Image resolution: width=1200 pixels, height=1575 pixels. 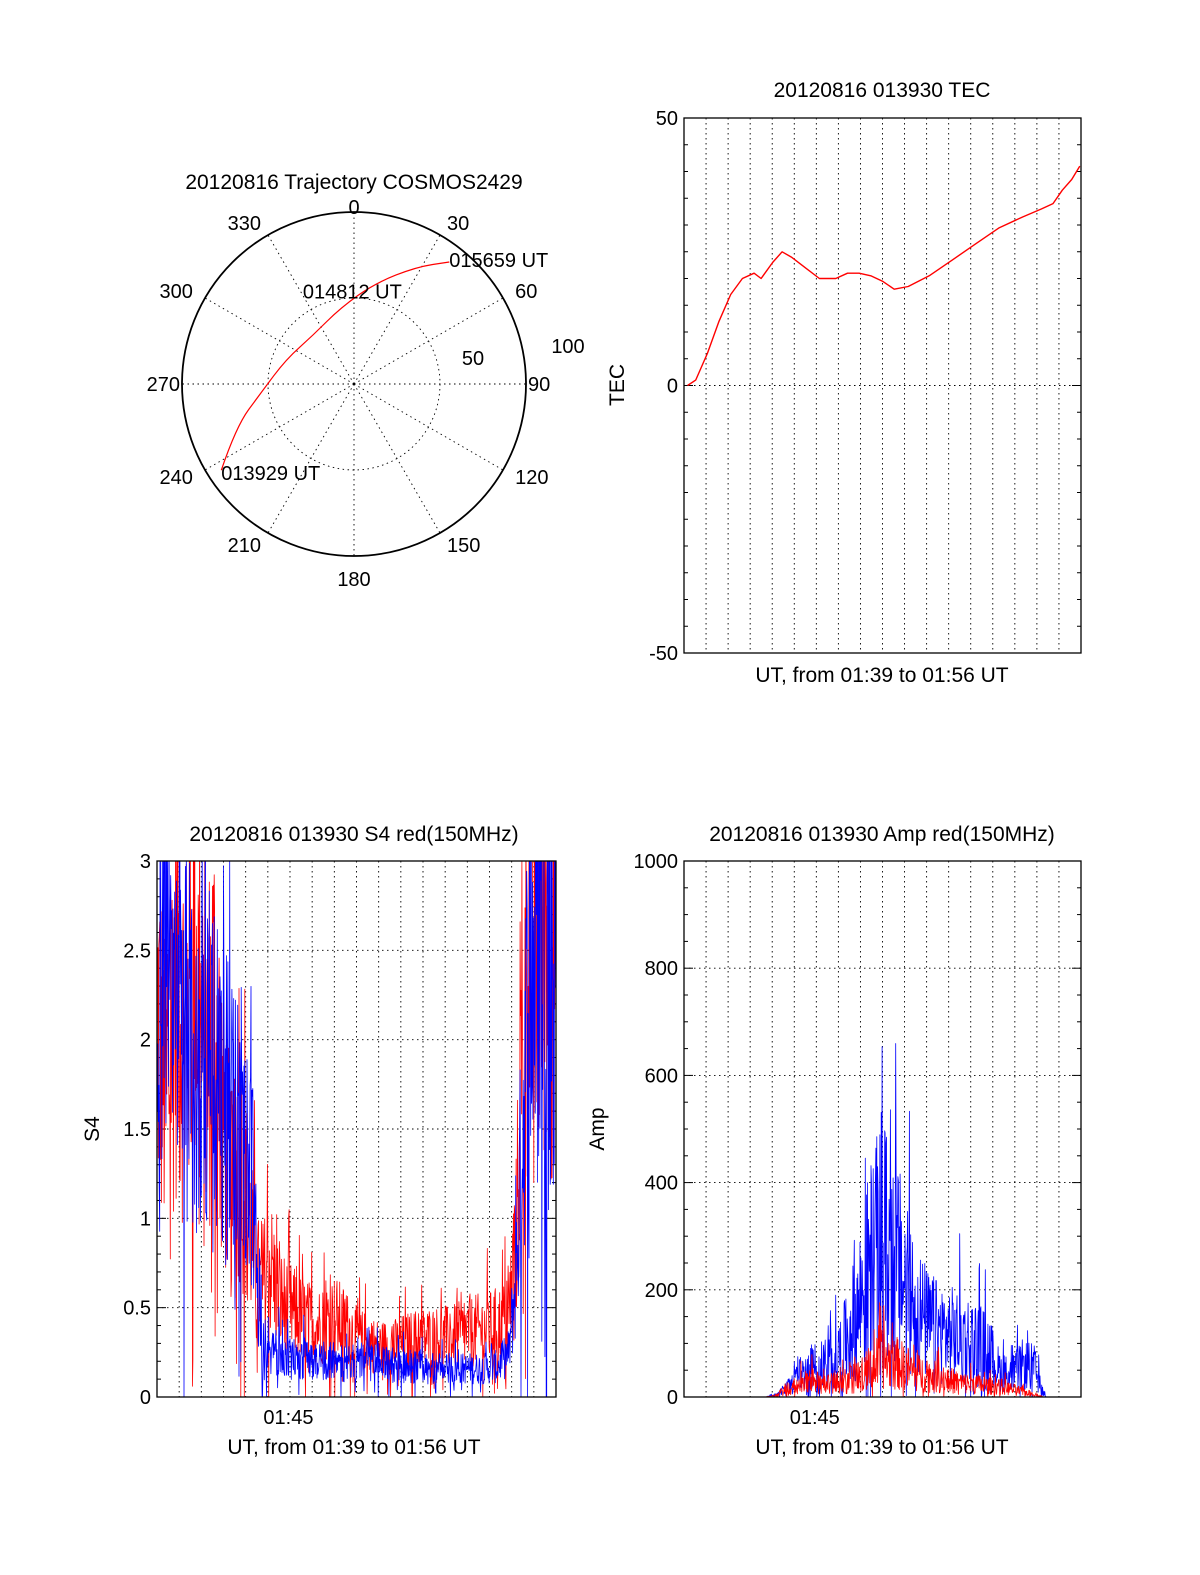 What do you see at coordinates (353, 834) in the screenshot?
I see `s4-title: 20120816 013930 S4 red(150MHz)` at bounding box center [353, 834].